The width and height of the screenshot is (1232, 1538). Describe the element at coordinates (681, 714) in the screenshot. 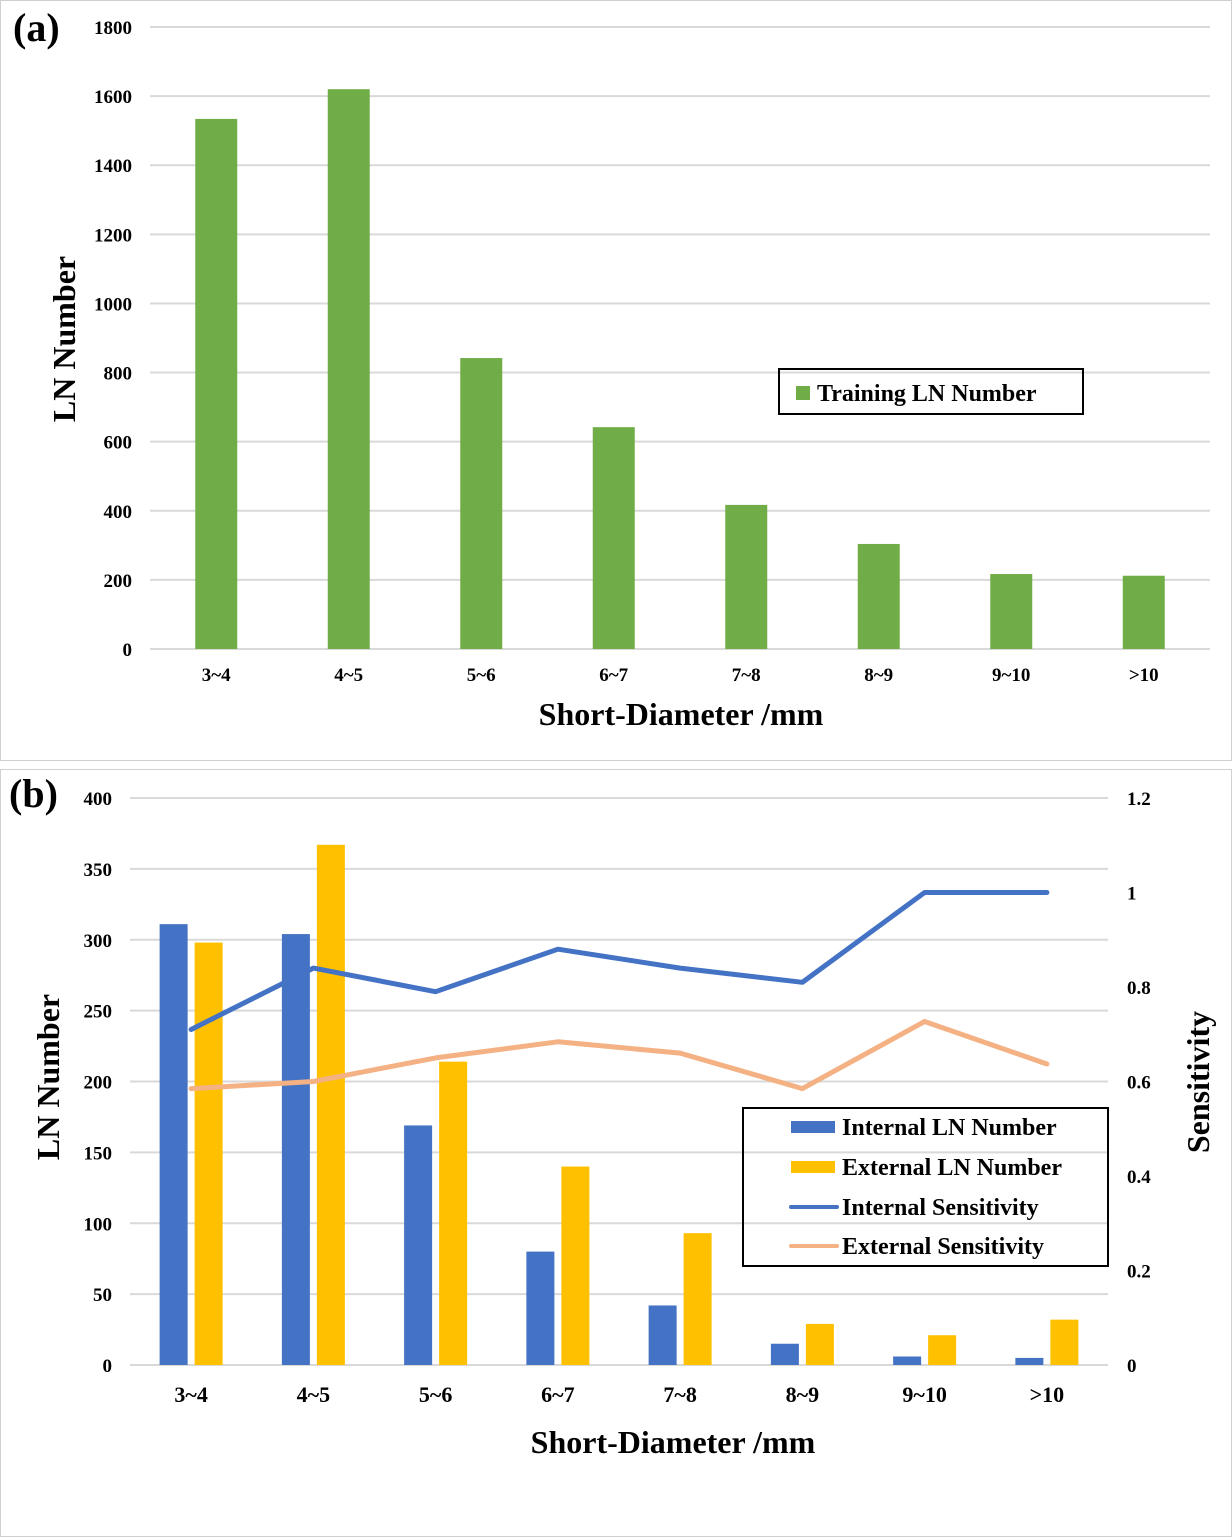

I see `x-axis-title-a: Short-Diameter /mm` at that location.